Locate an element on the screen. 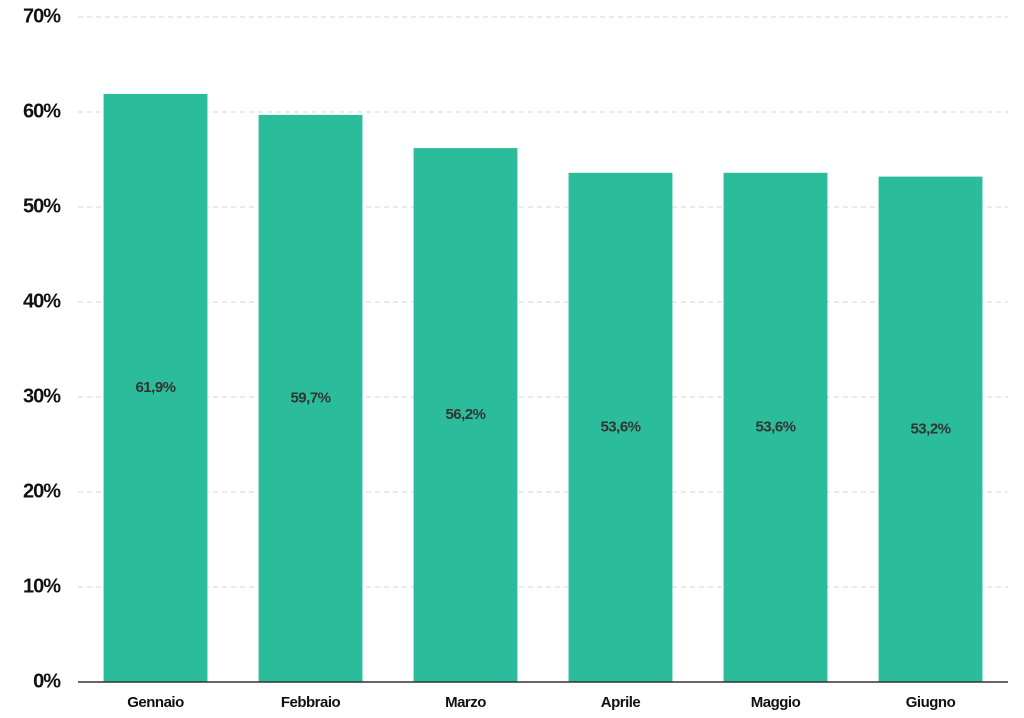  x-tick-label: Aprile is located at coordinates (621, 702).